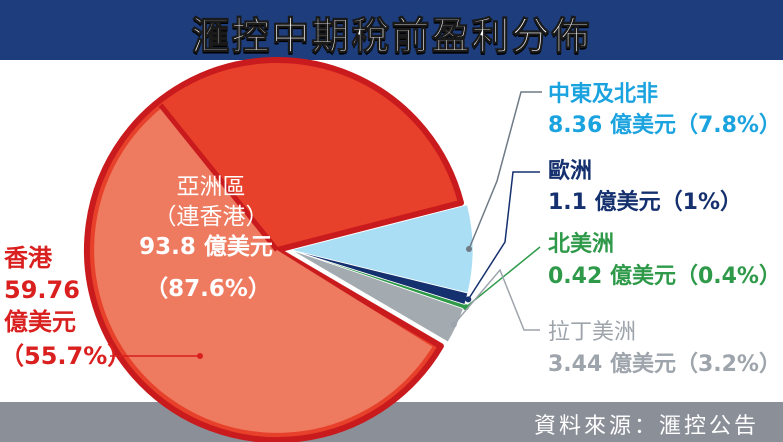 Image resolution: width=783 pixels, height=442 pixels. Describe the element at coordinates (503, 235) in the screenshot. I see `leader-europe` at that location.